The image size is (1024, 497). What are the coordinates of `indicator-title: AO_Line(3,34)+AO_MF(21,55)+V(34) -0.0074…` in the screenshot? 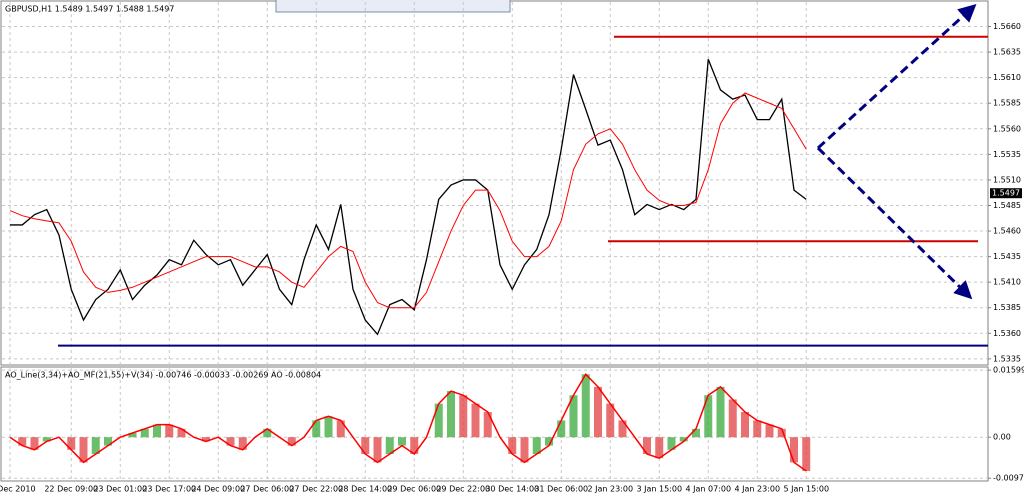 It's located at (163, 375).